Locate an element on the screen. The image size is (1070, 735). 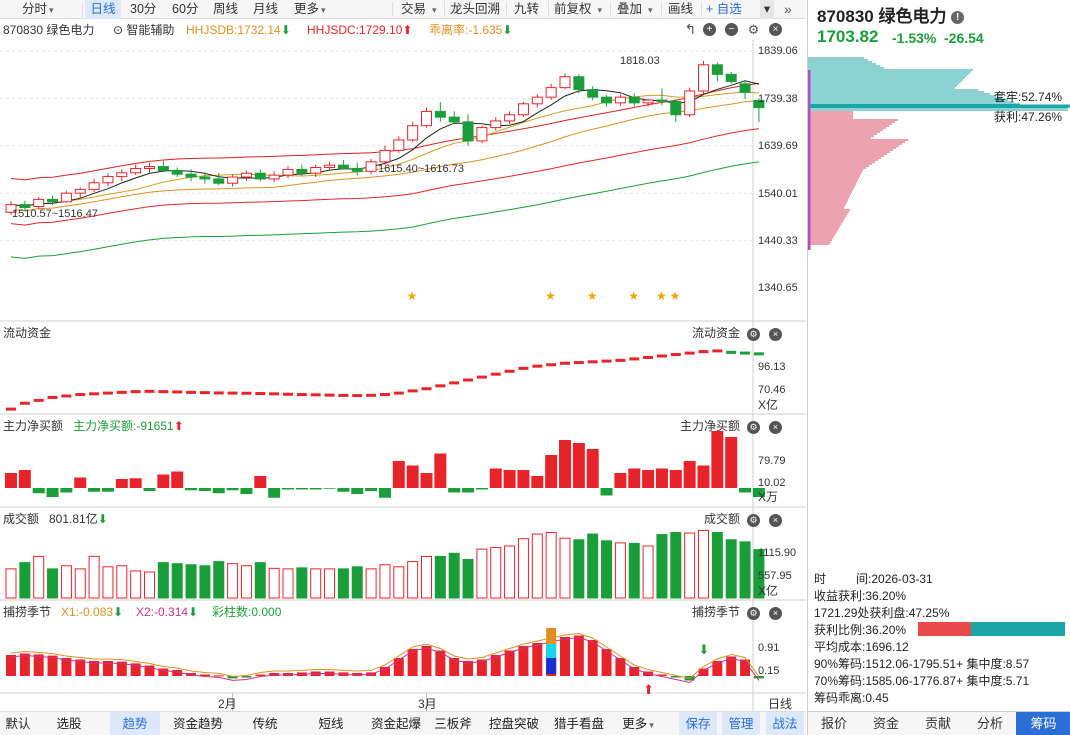
manage-button: 管理 is located at coordinates (741, 723).